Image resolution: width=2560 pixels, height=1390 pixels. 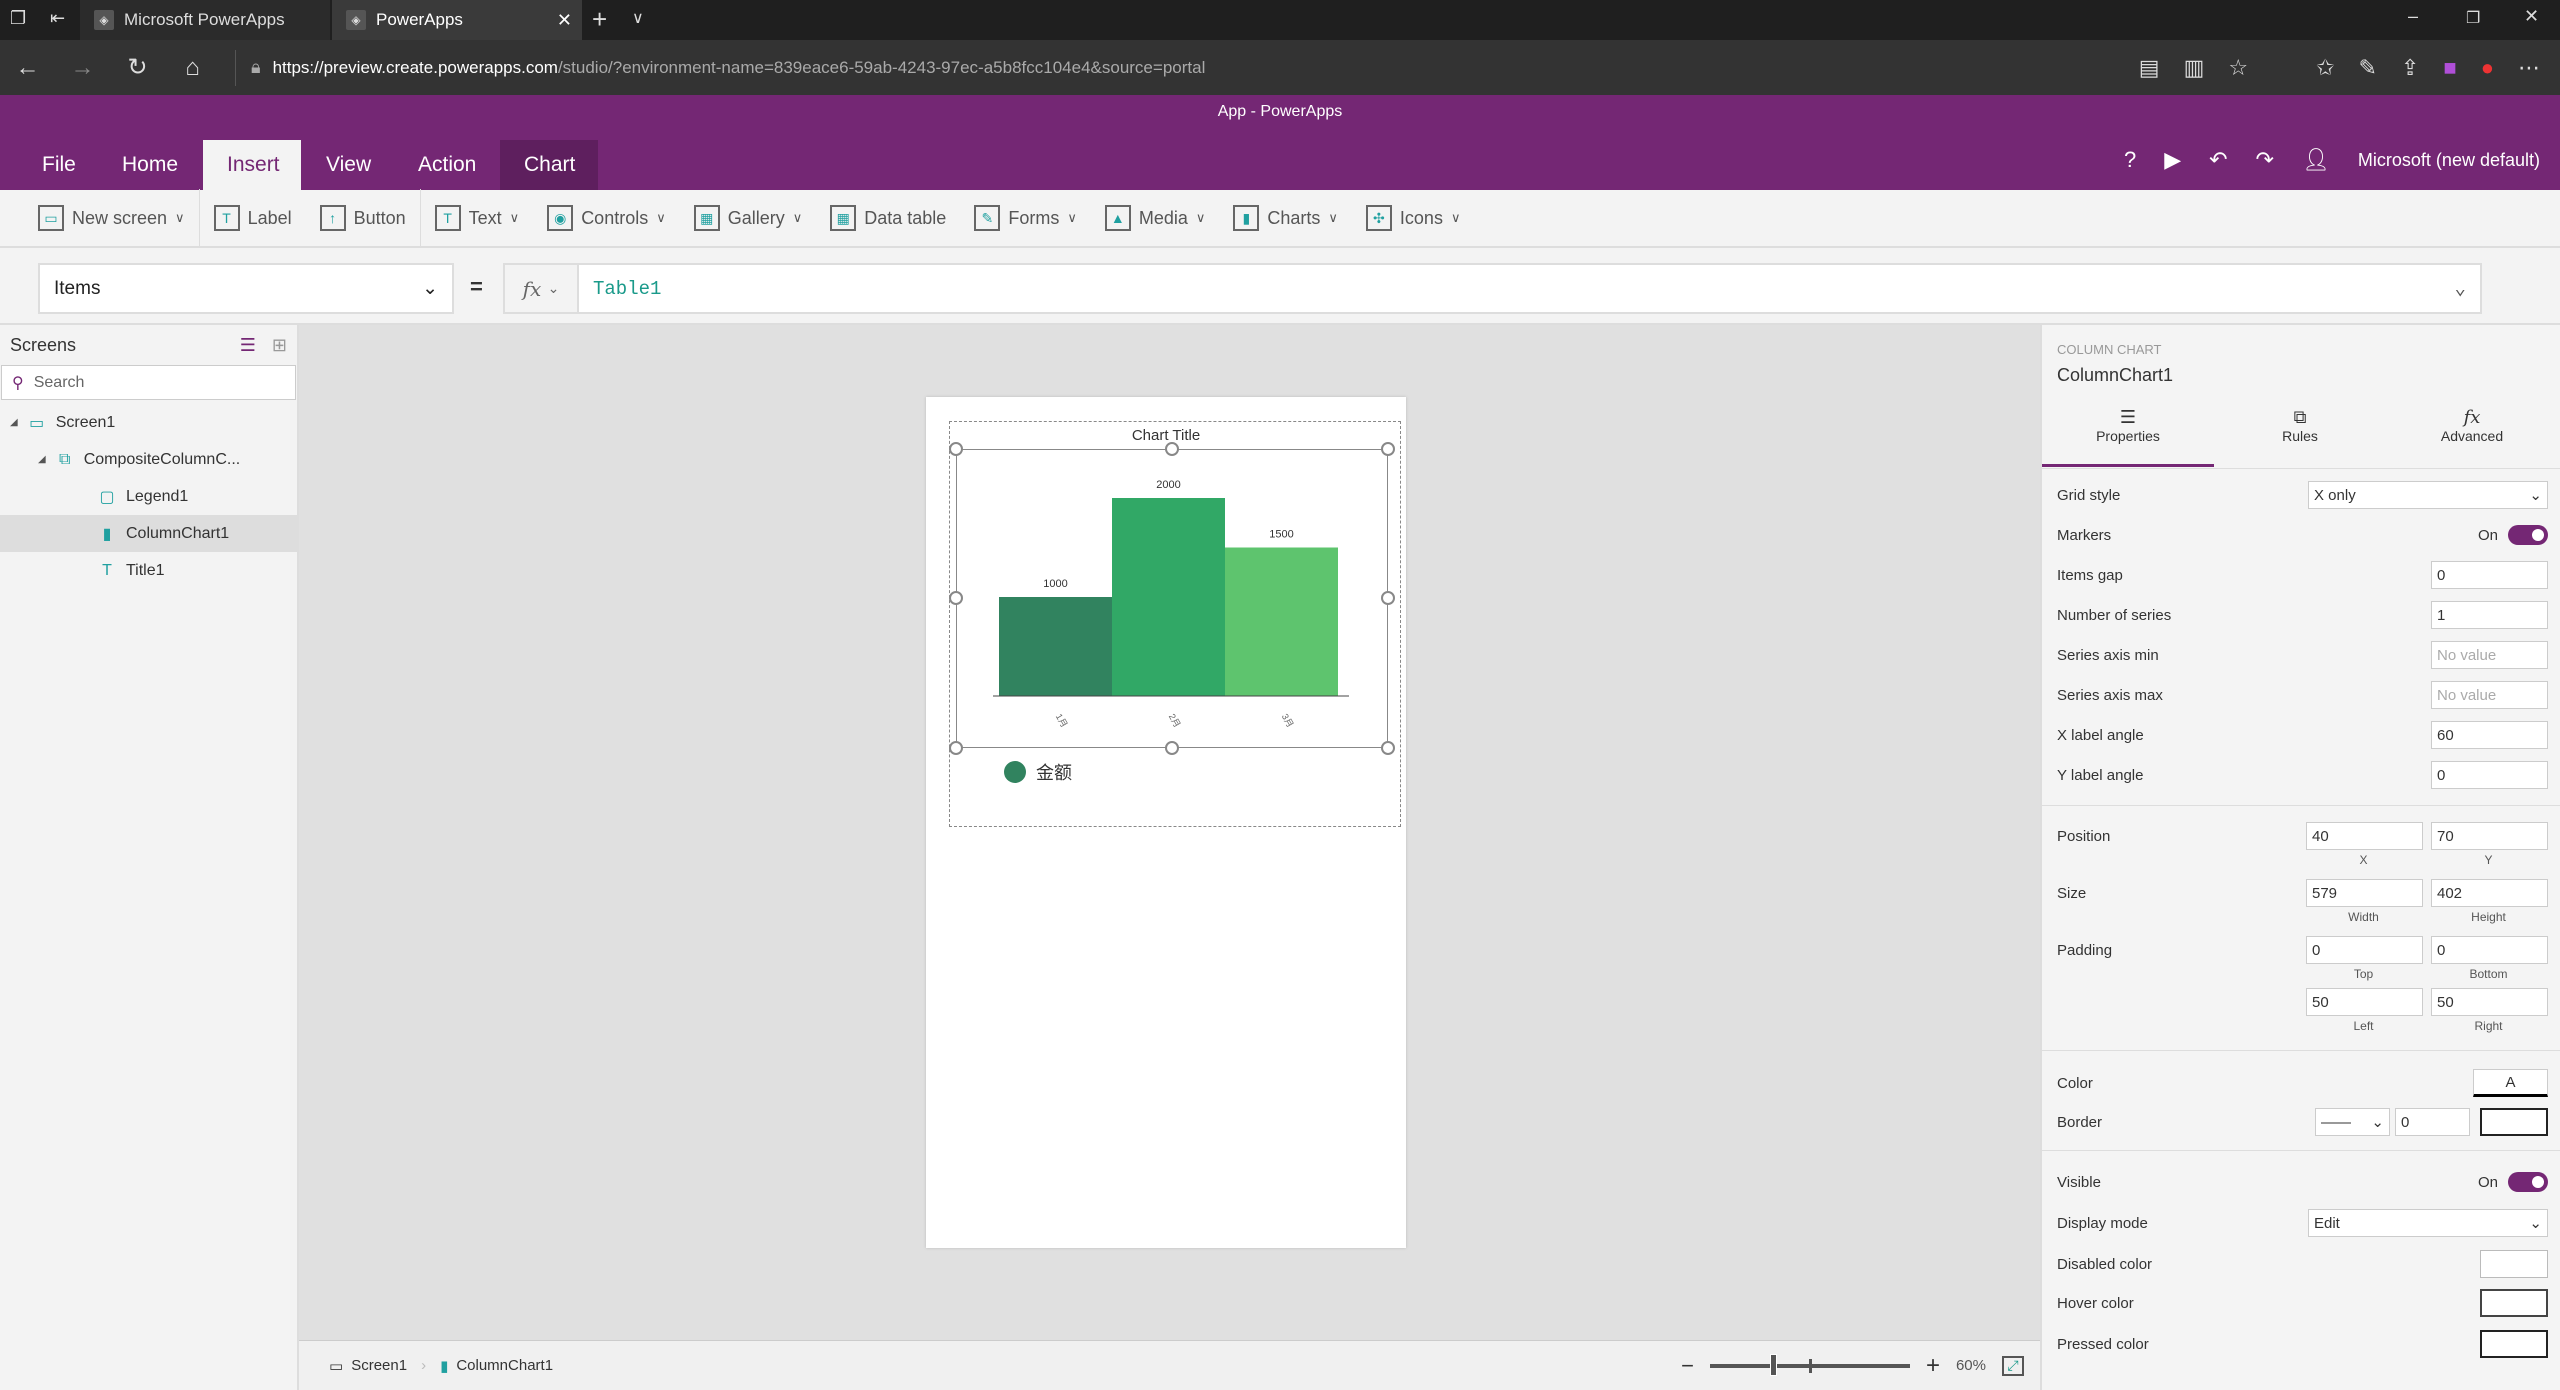 I want to click on user-icon: 👤︎, so click(x=2315, y=159).